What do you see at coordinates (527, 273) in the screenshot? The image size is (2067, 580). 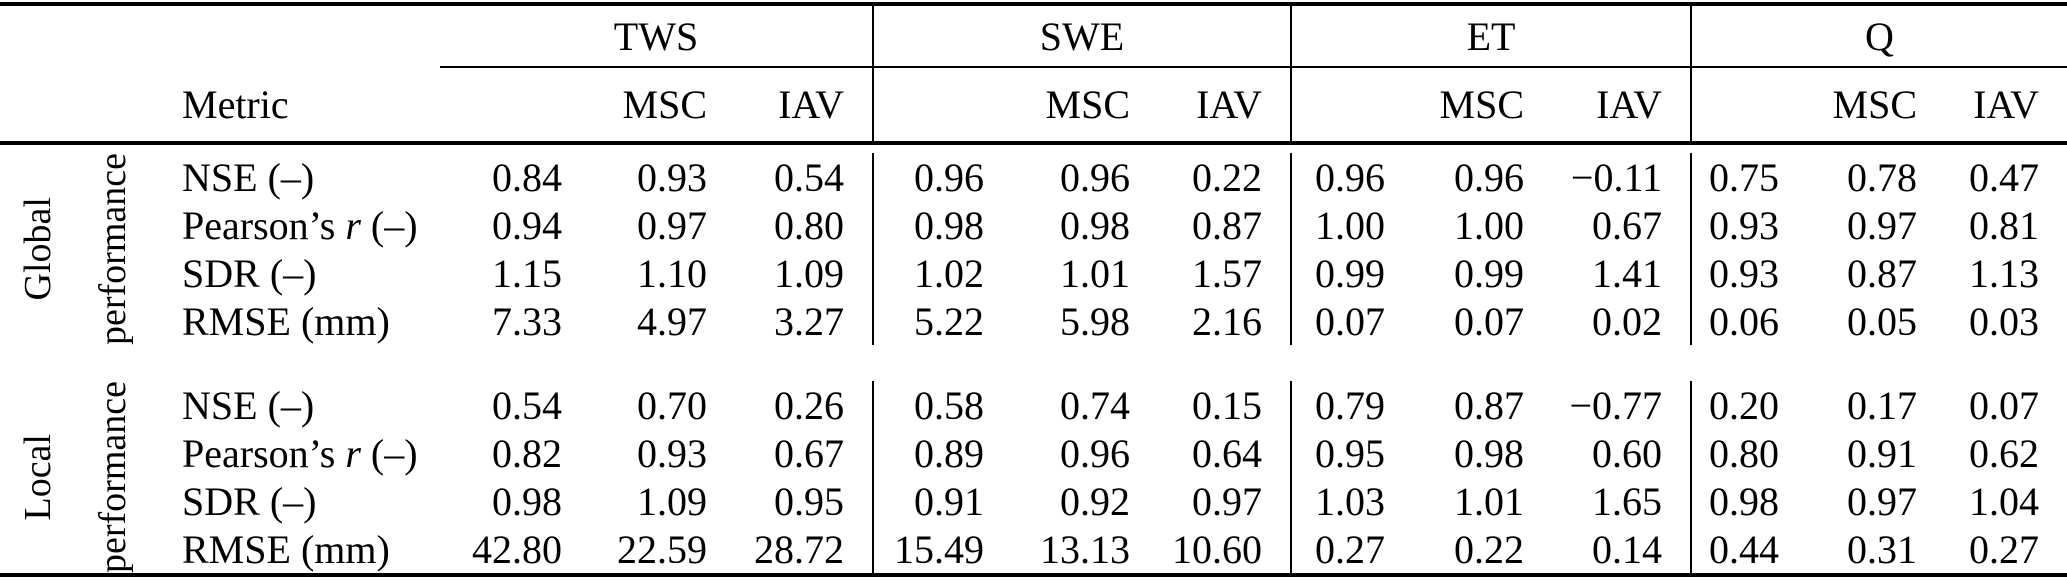 I see `value-cell: 1.15` at bounding box center [527, 273].